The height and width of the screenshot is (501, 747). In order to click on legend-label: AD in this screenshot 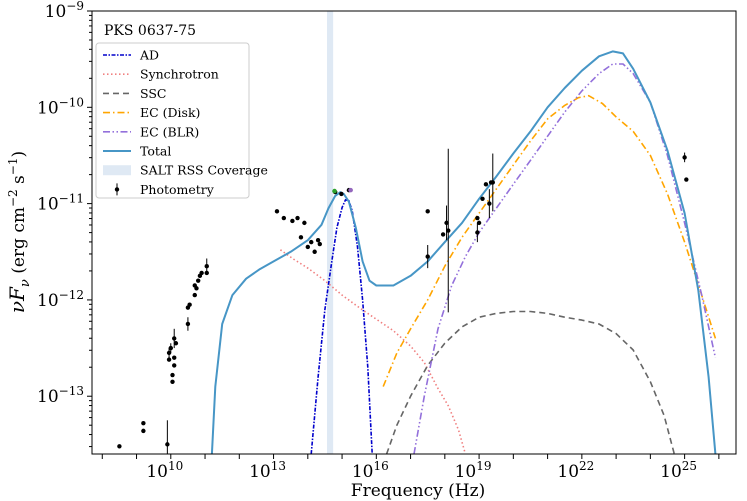, I will do `click(149, 55)`.